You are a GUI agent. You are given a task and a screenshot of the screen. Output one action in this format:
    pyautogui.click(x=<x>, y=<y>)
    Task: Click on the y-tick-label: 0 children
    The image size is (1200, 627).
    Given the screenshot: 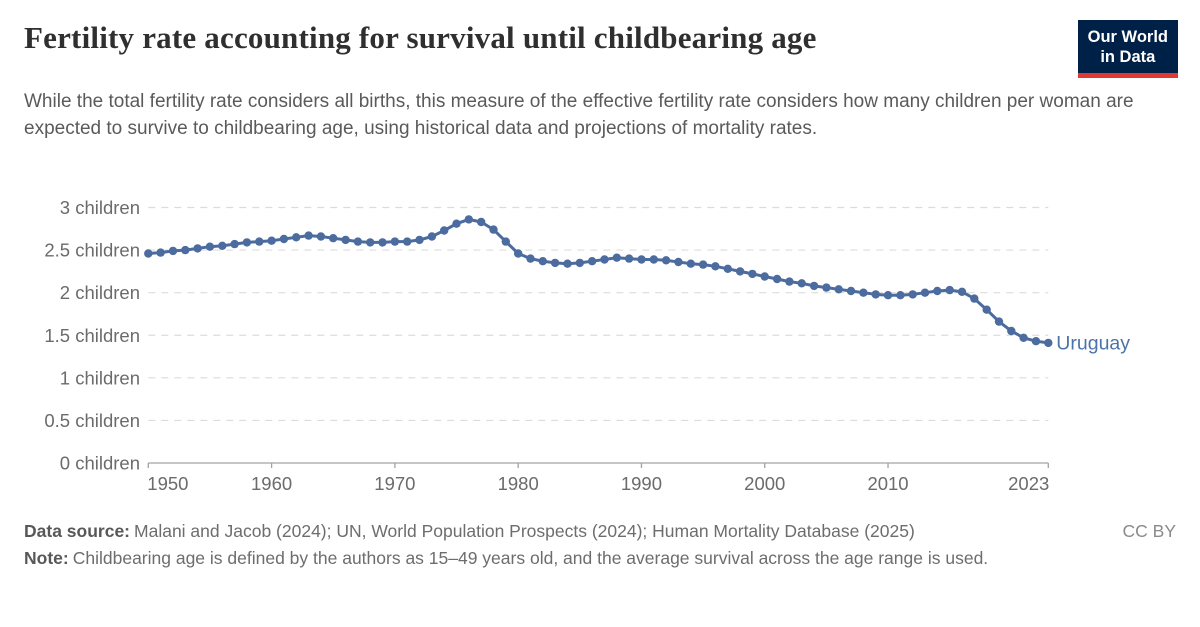 What is the action you would take?
    pyautogui.click(x=100, y=463)
    